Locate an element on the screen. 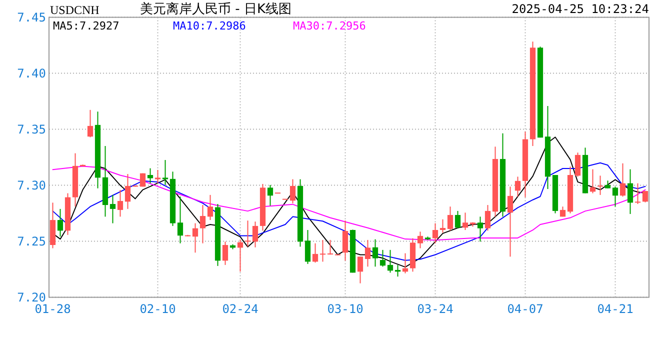 The image size is (660, 360). text: USDCNH is located at coordinates (75, 10).